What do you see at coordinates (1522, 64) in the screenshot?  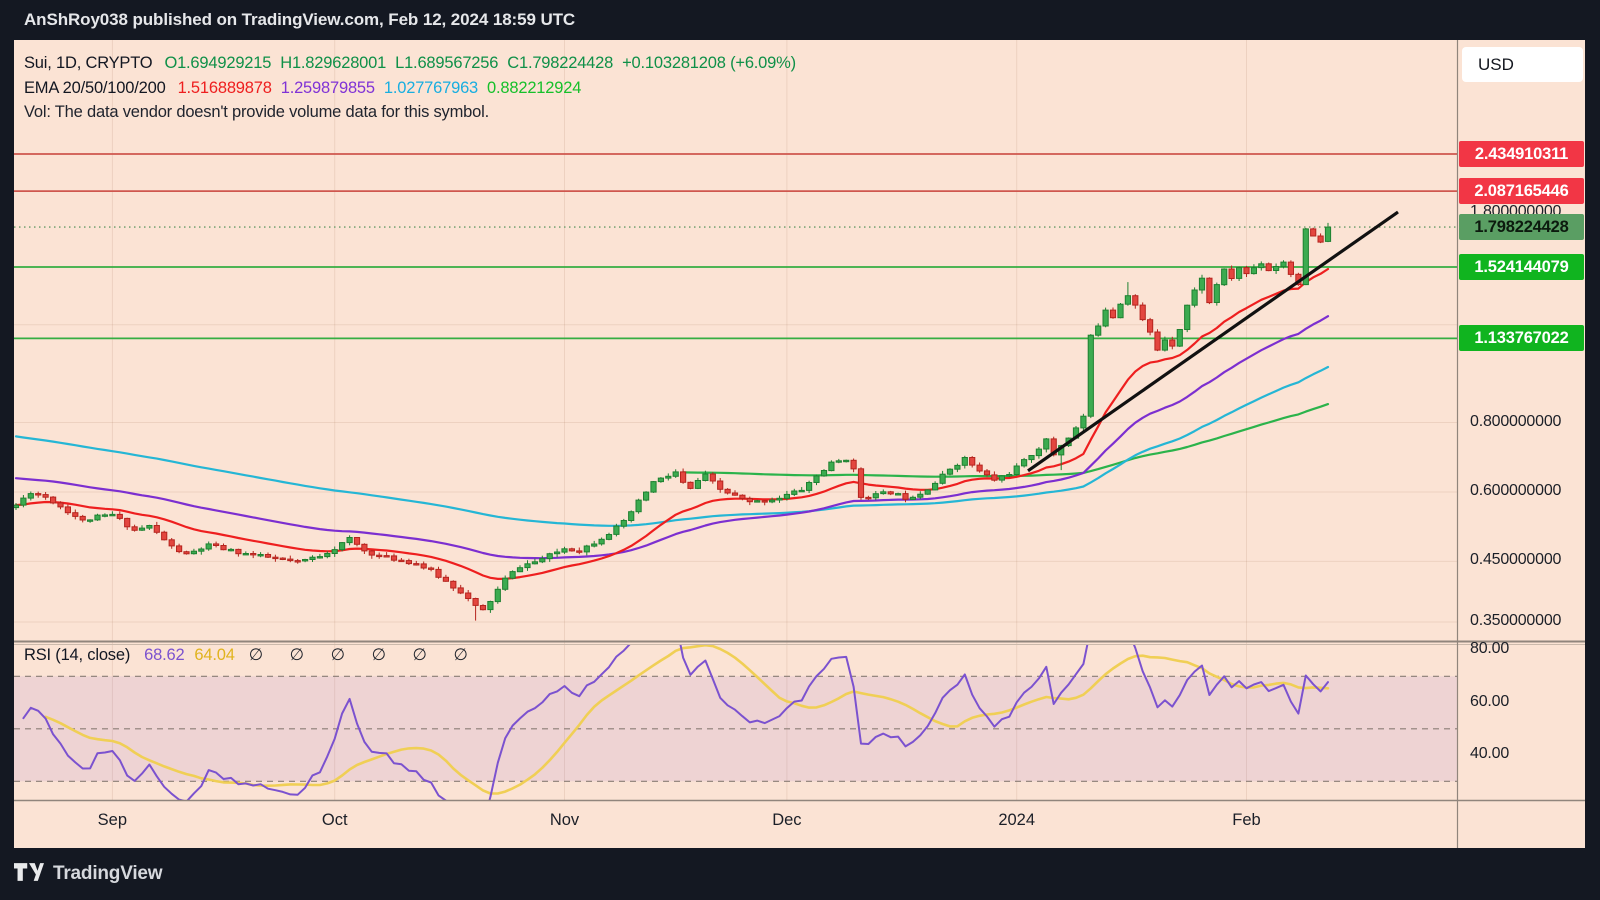 I see `currency-toggle-button: USD` at bounding box center [1522, 64].